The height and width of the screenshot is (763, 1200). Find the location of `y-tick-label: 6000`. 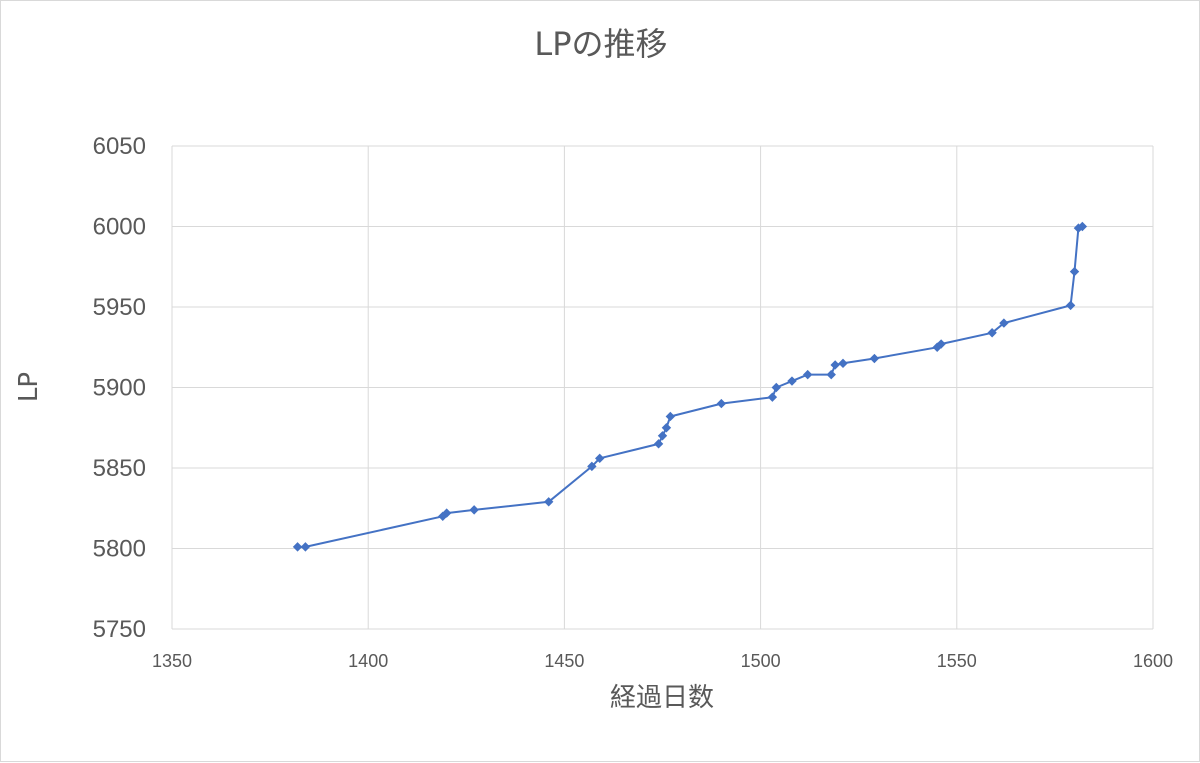

y-tick-label: 6000 is located at coordinates (119, 227).